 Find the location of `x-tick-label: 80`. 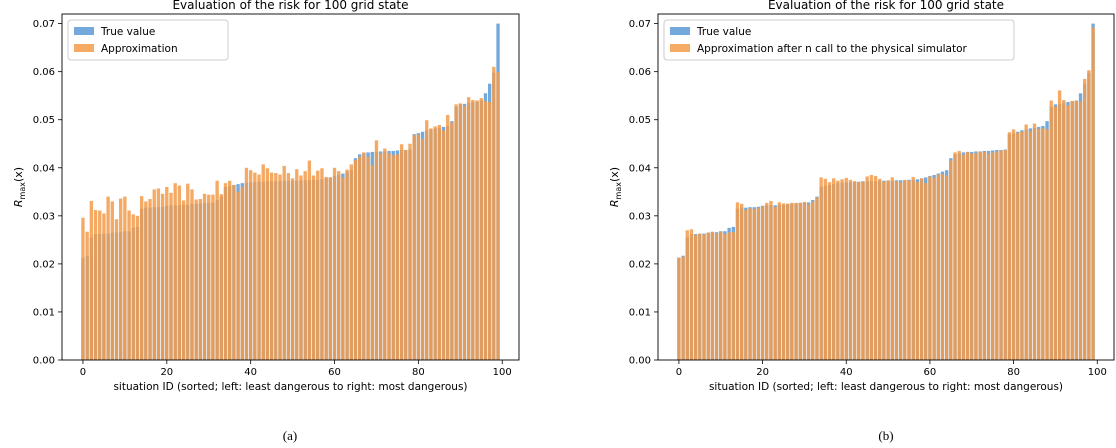

x-tick-label: 80 is located at coordinates (1013, 372).